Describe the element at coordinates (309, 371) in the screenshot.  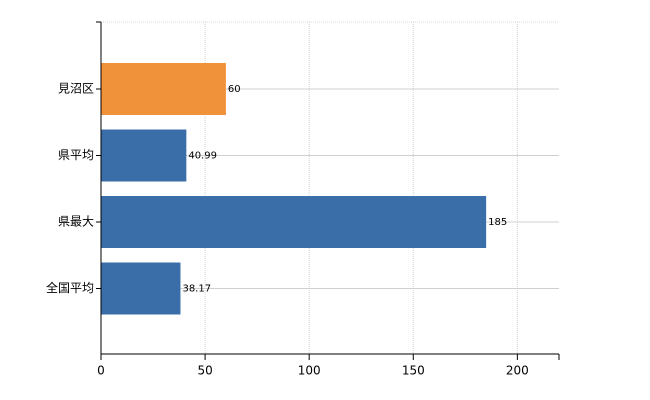
I see `x-tick-label: 100` at that location.